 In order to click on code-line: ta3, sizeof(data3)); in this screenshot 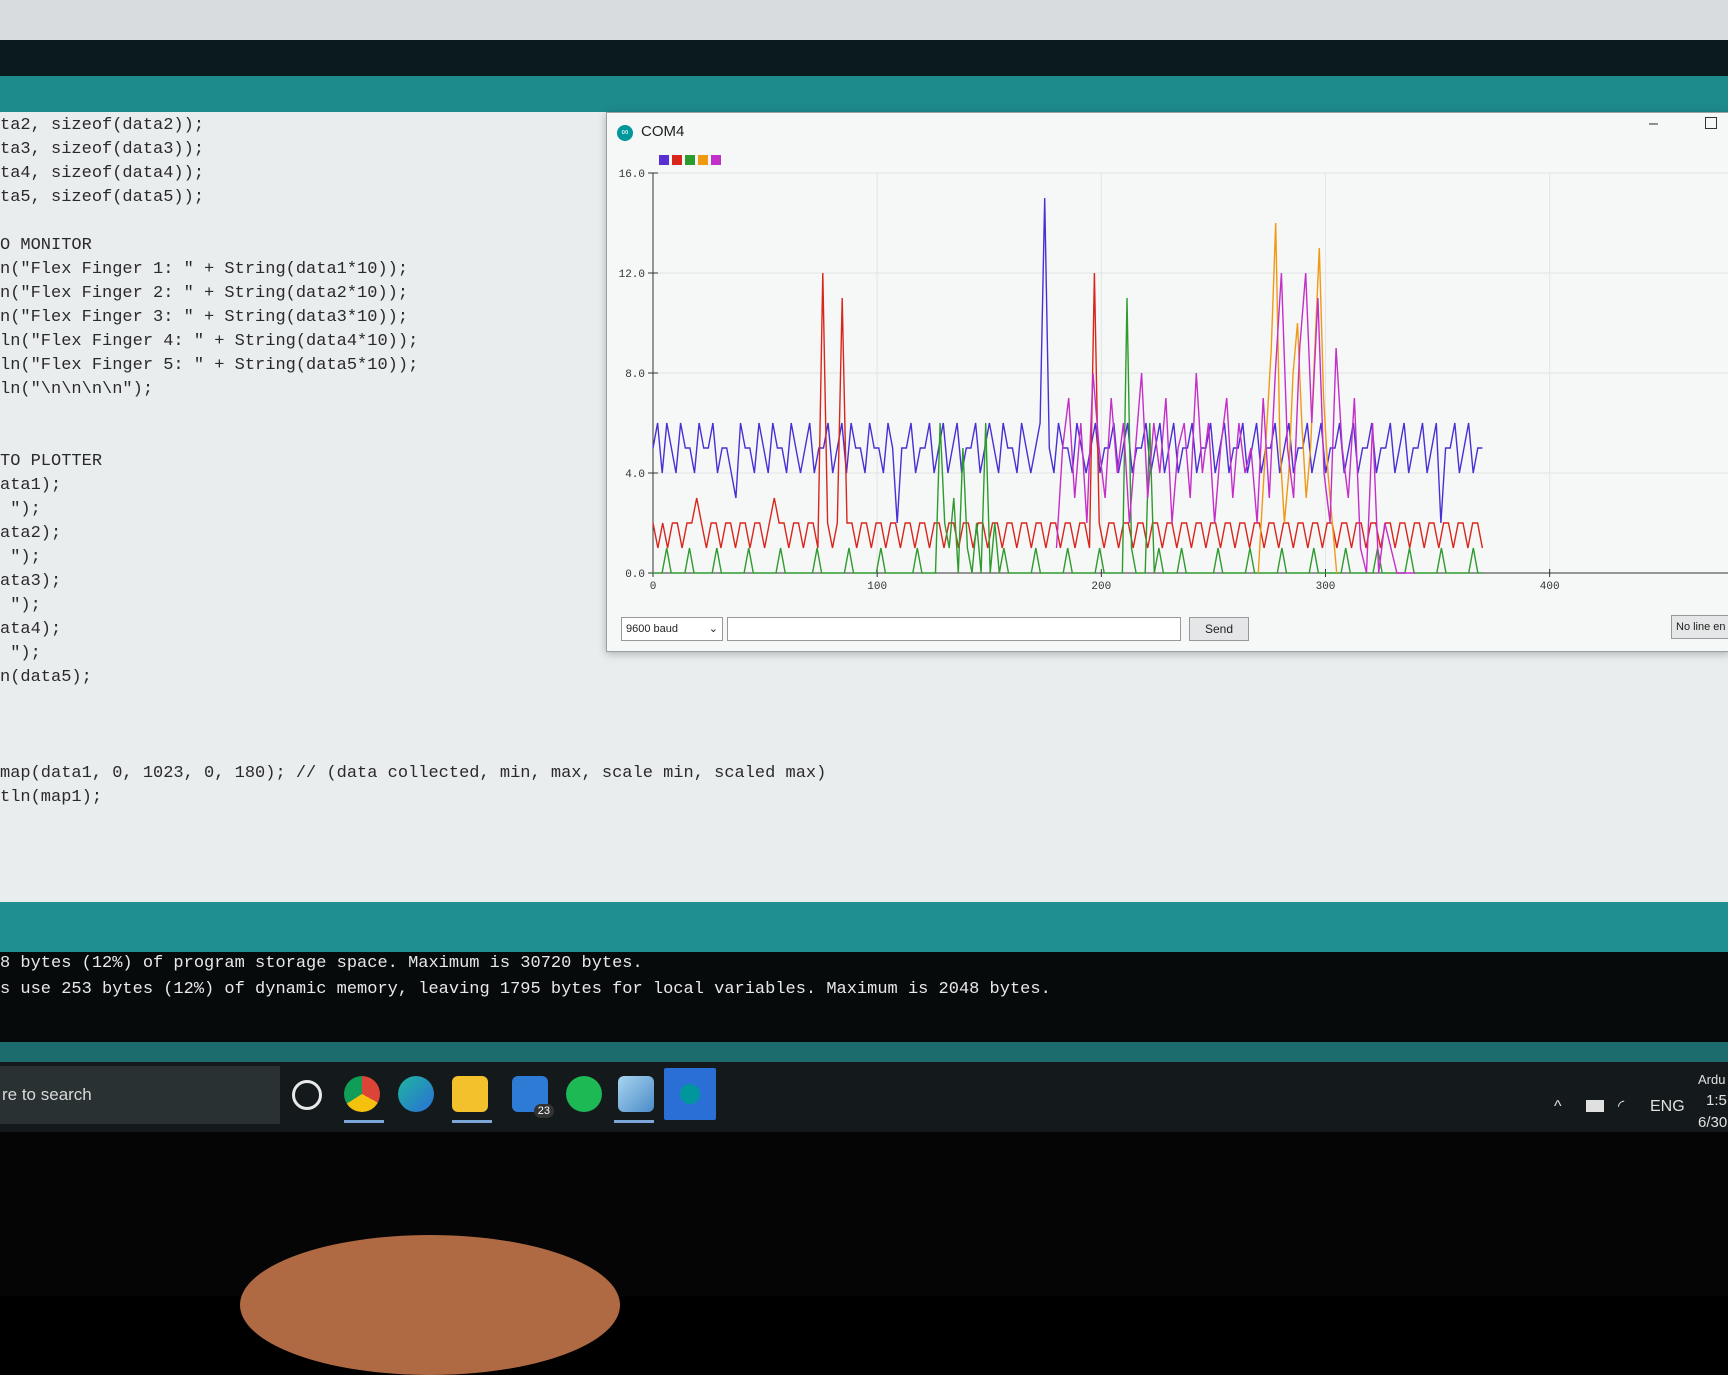, I will do `click(102, 149)`.